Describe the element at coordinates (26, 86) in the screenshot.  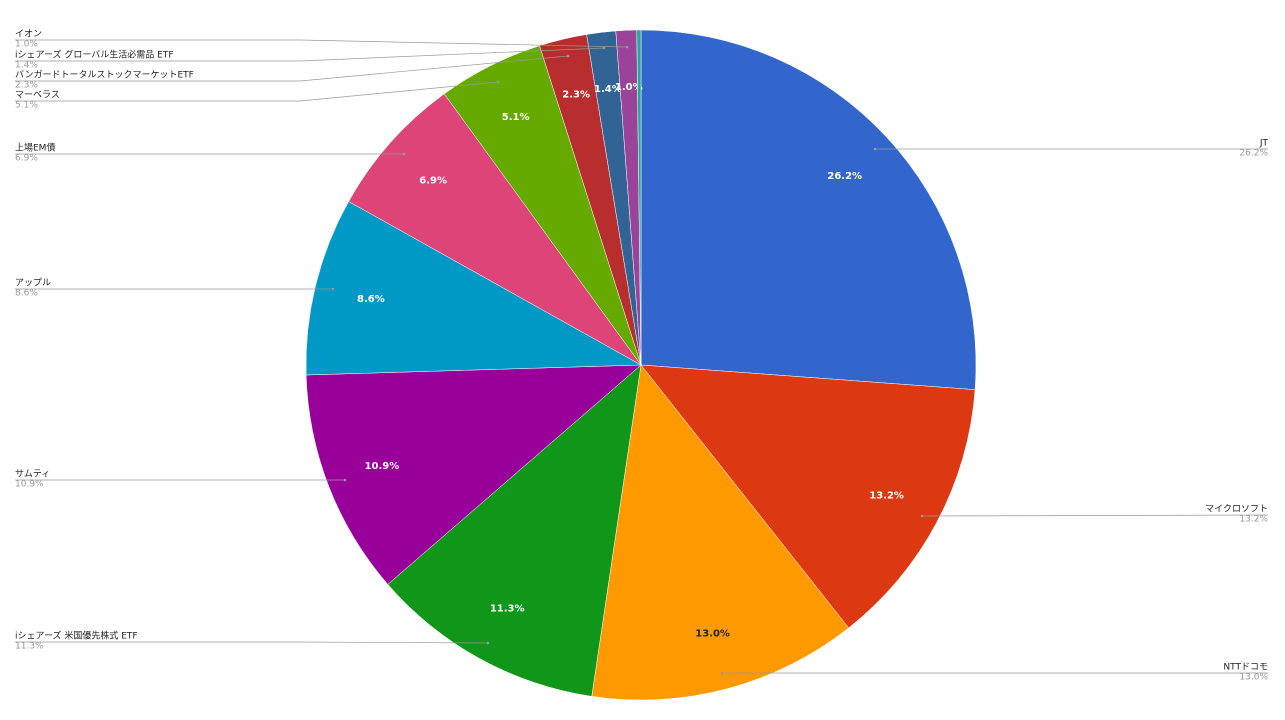
I see `legend-percent: 2.3%` at that location.